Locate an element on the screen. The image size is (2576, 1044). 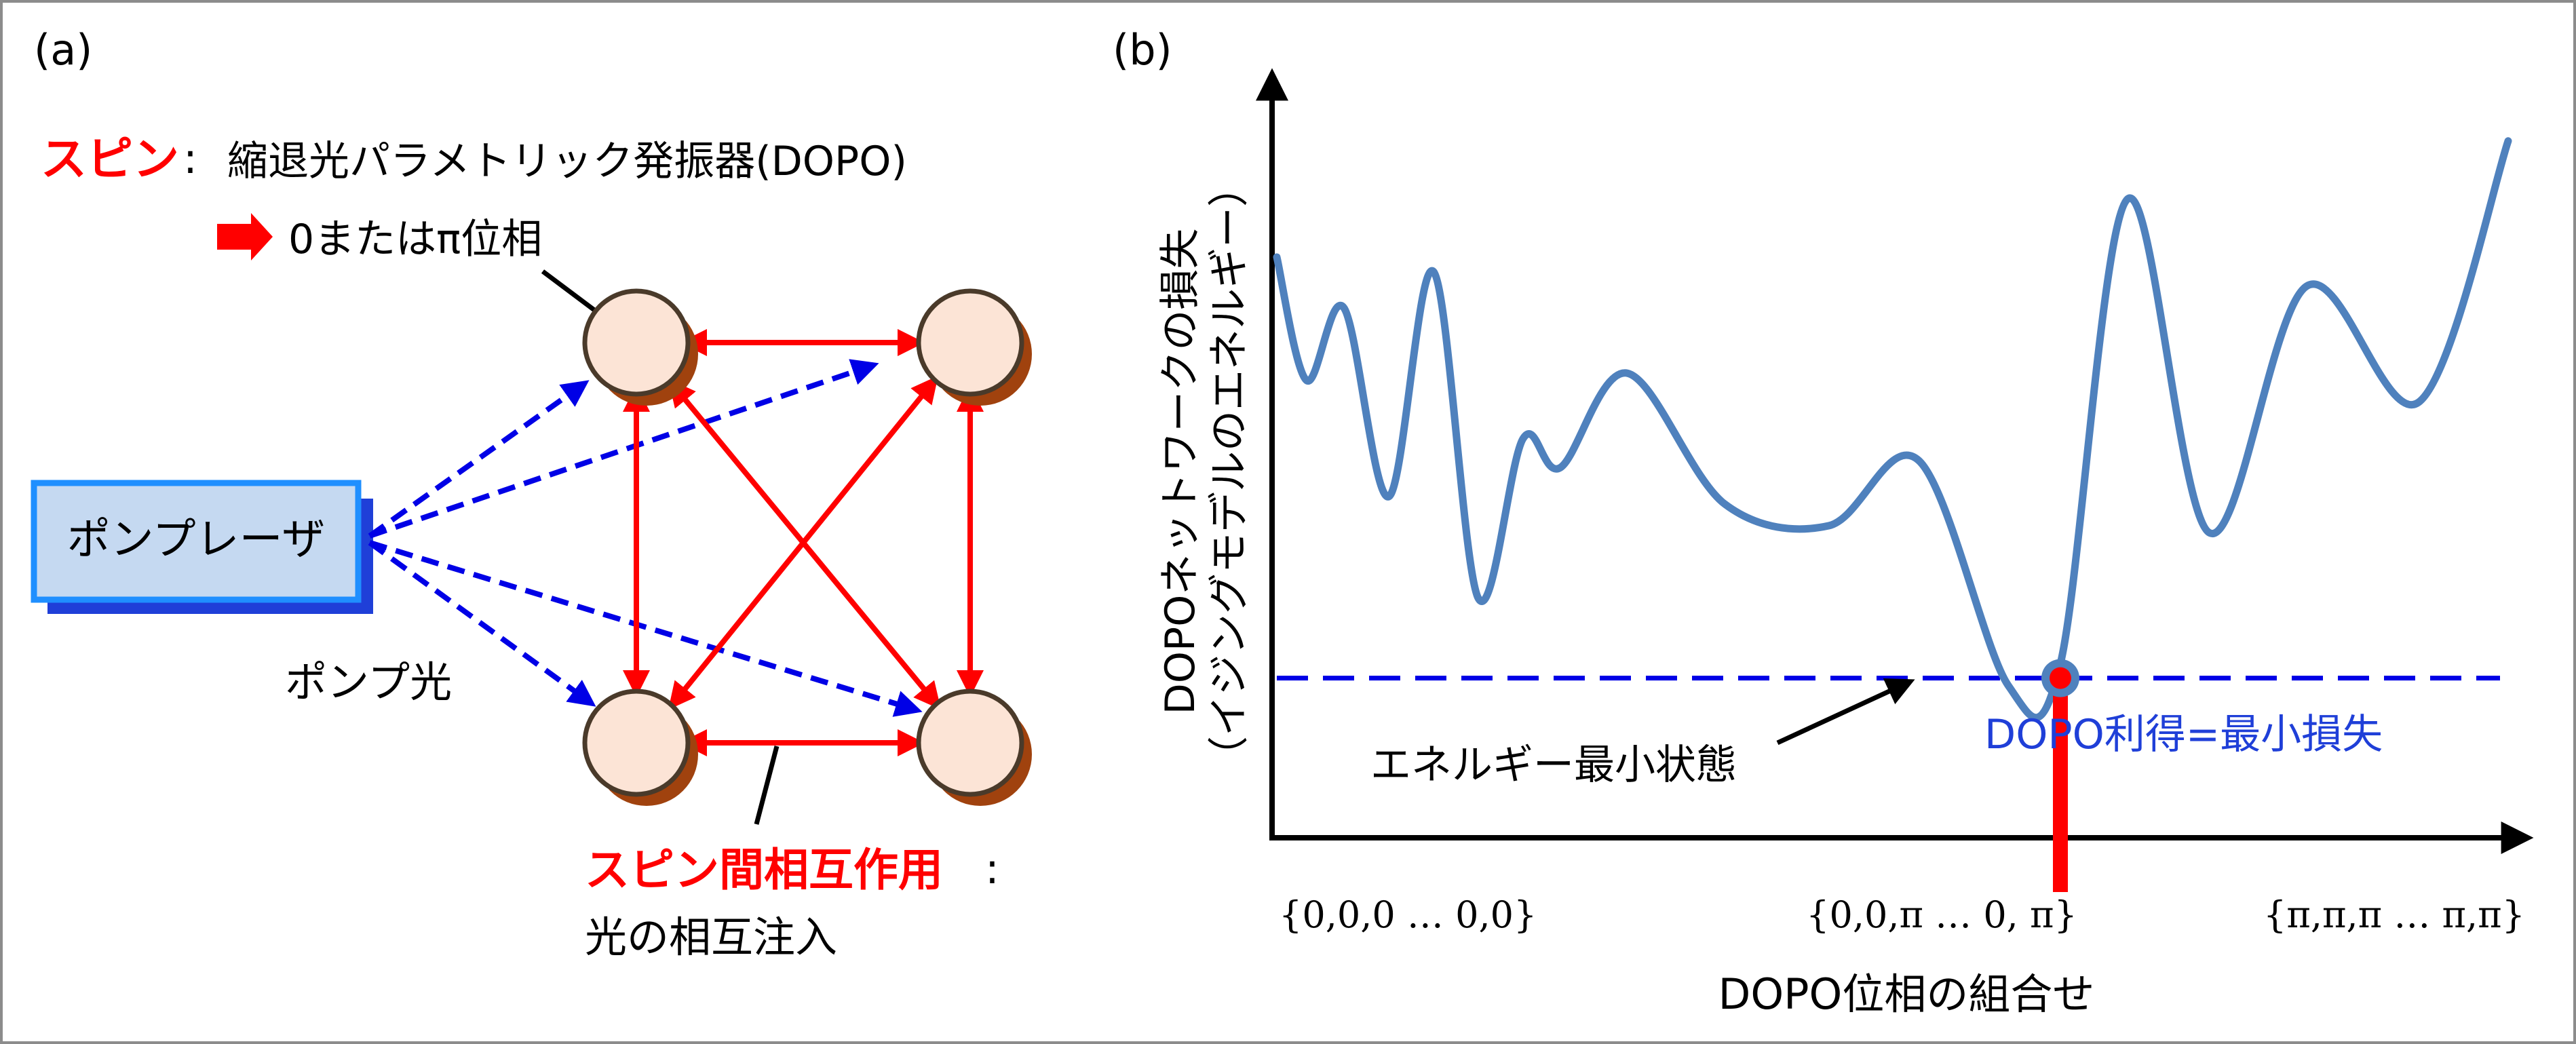
gain-label: DOPO利得=最小損失 is located at coordinates (2183, 734).